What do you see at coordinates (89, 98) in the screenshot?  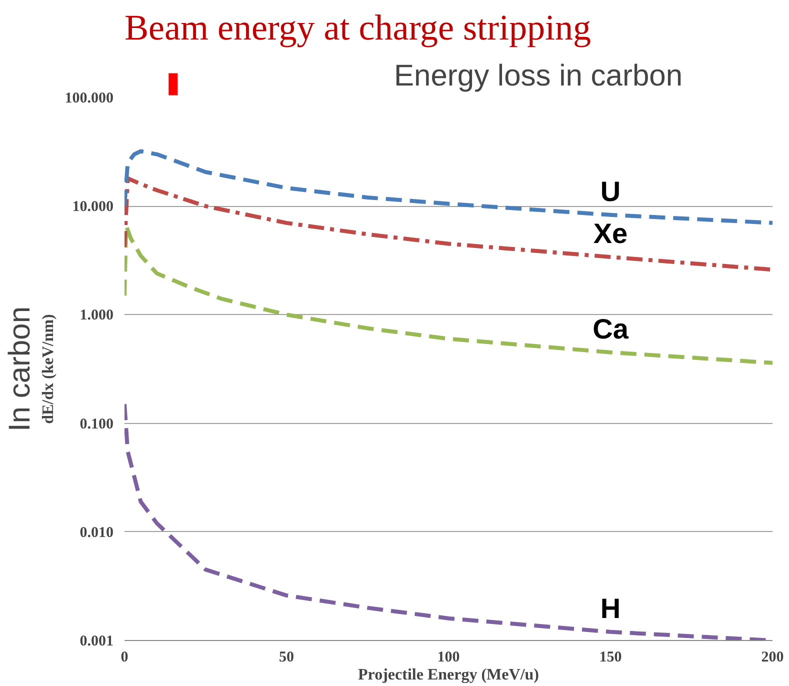 I see `y-tick-label: 100.000` at bounding box center [89, 98].